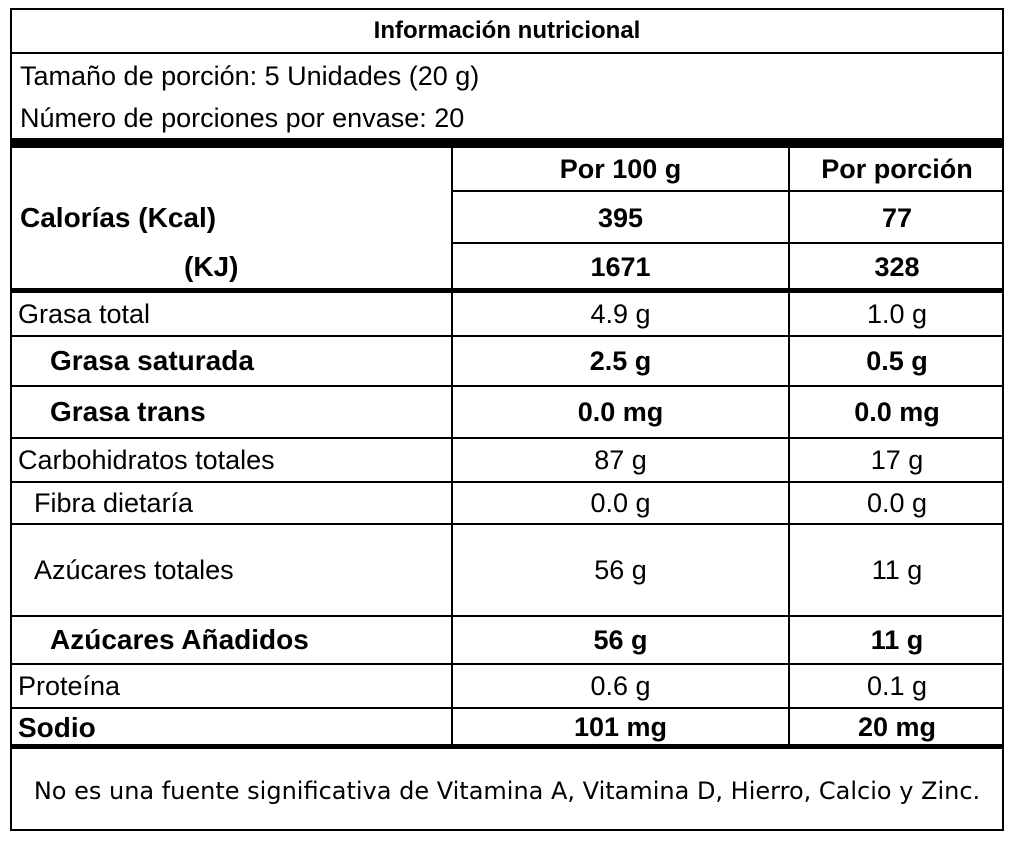 This screenshot has width=1024, height=844. What do you see at coordinates (897, 168) in the screenshot?
I see `header-per-serving: Por porción` at bounding box center [897, 168].